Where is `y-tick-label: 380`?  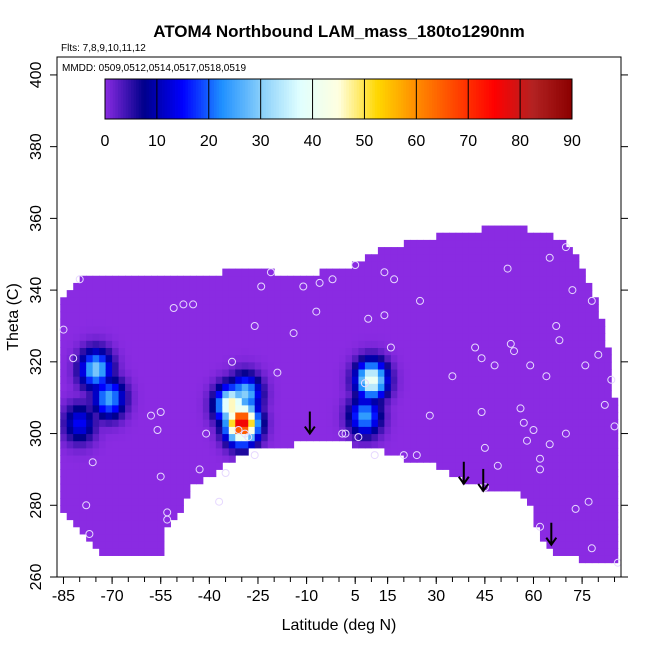
y-tick-label: 380 is located at coordinates (36, 146).